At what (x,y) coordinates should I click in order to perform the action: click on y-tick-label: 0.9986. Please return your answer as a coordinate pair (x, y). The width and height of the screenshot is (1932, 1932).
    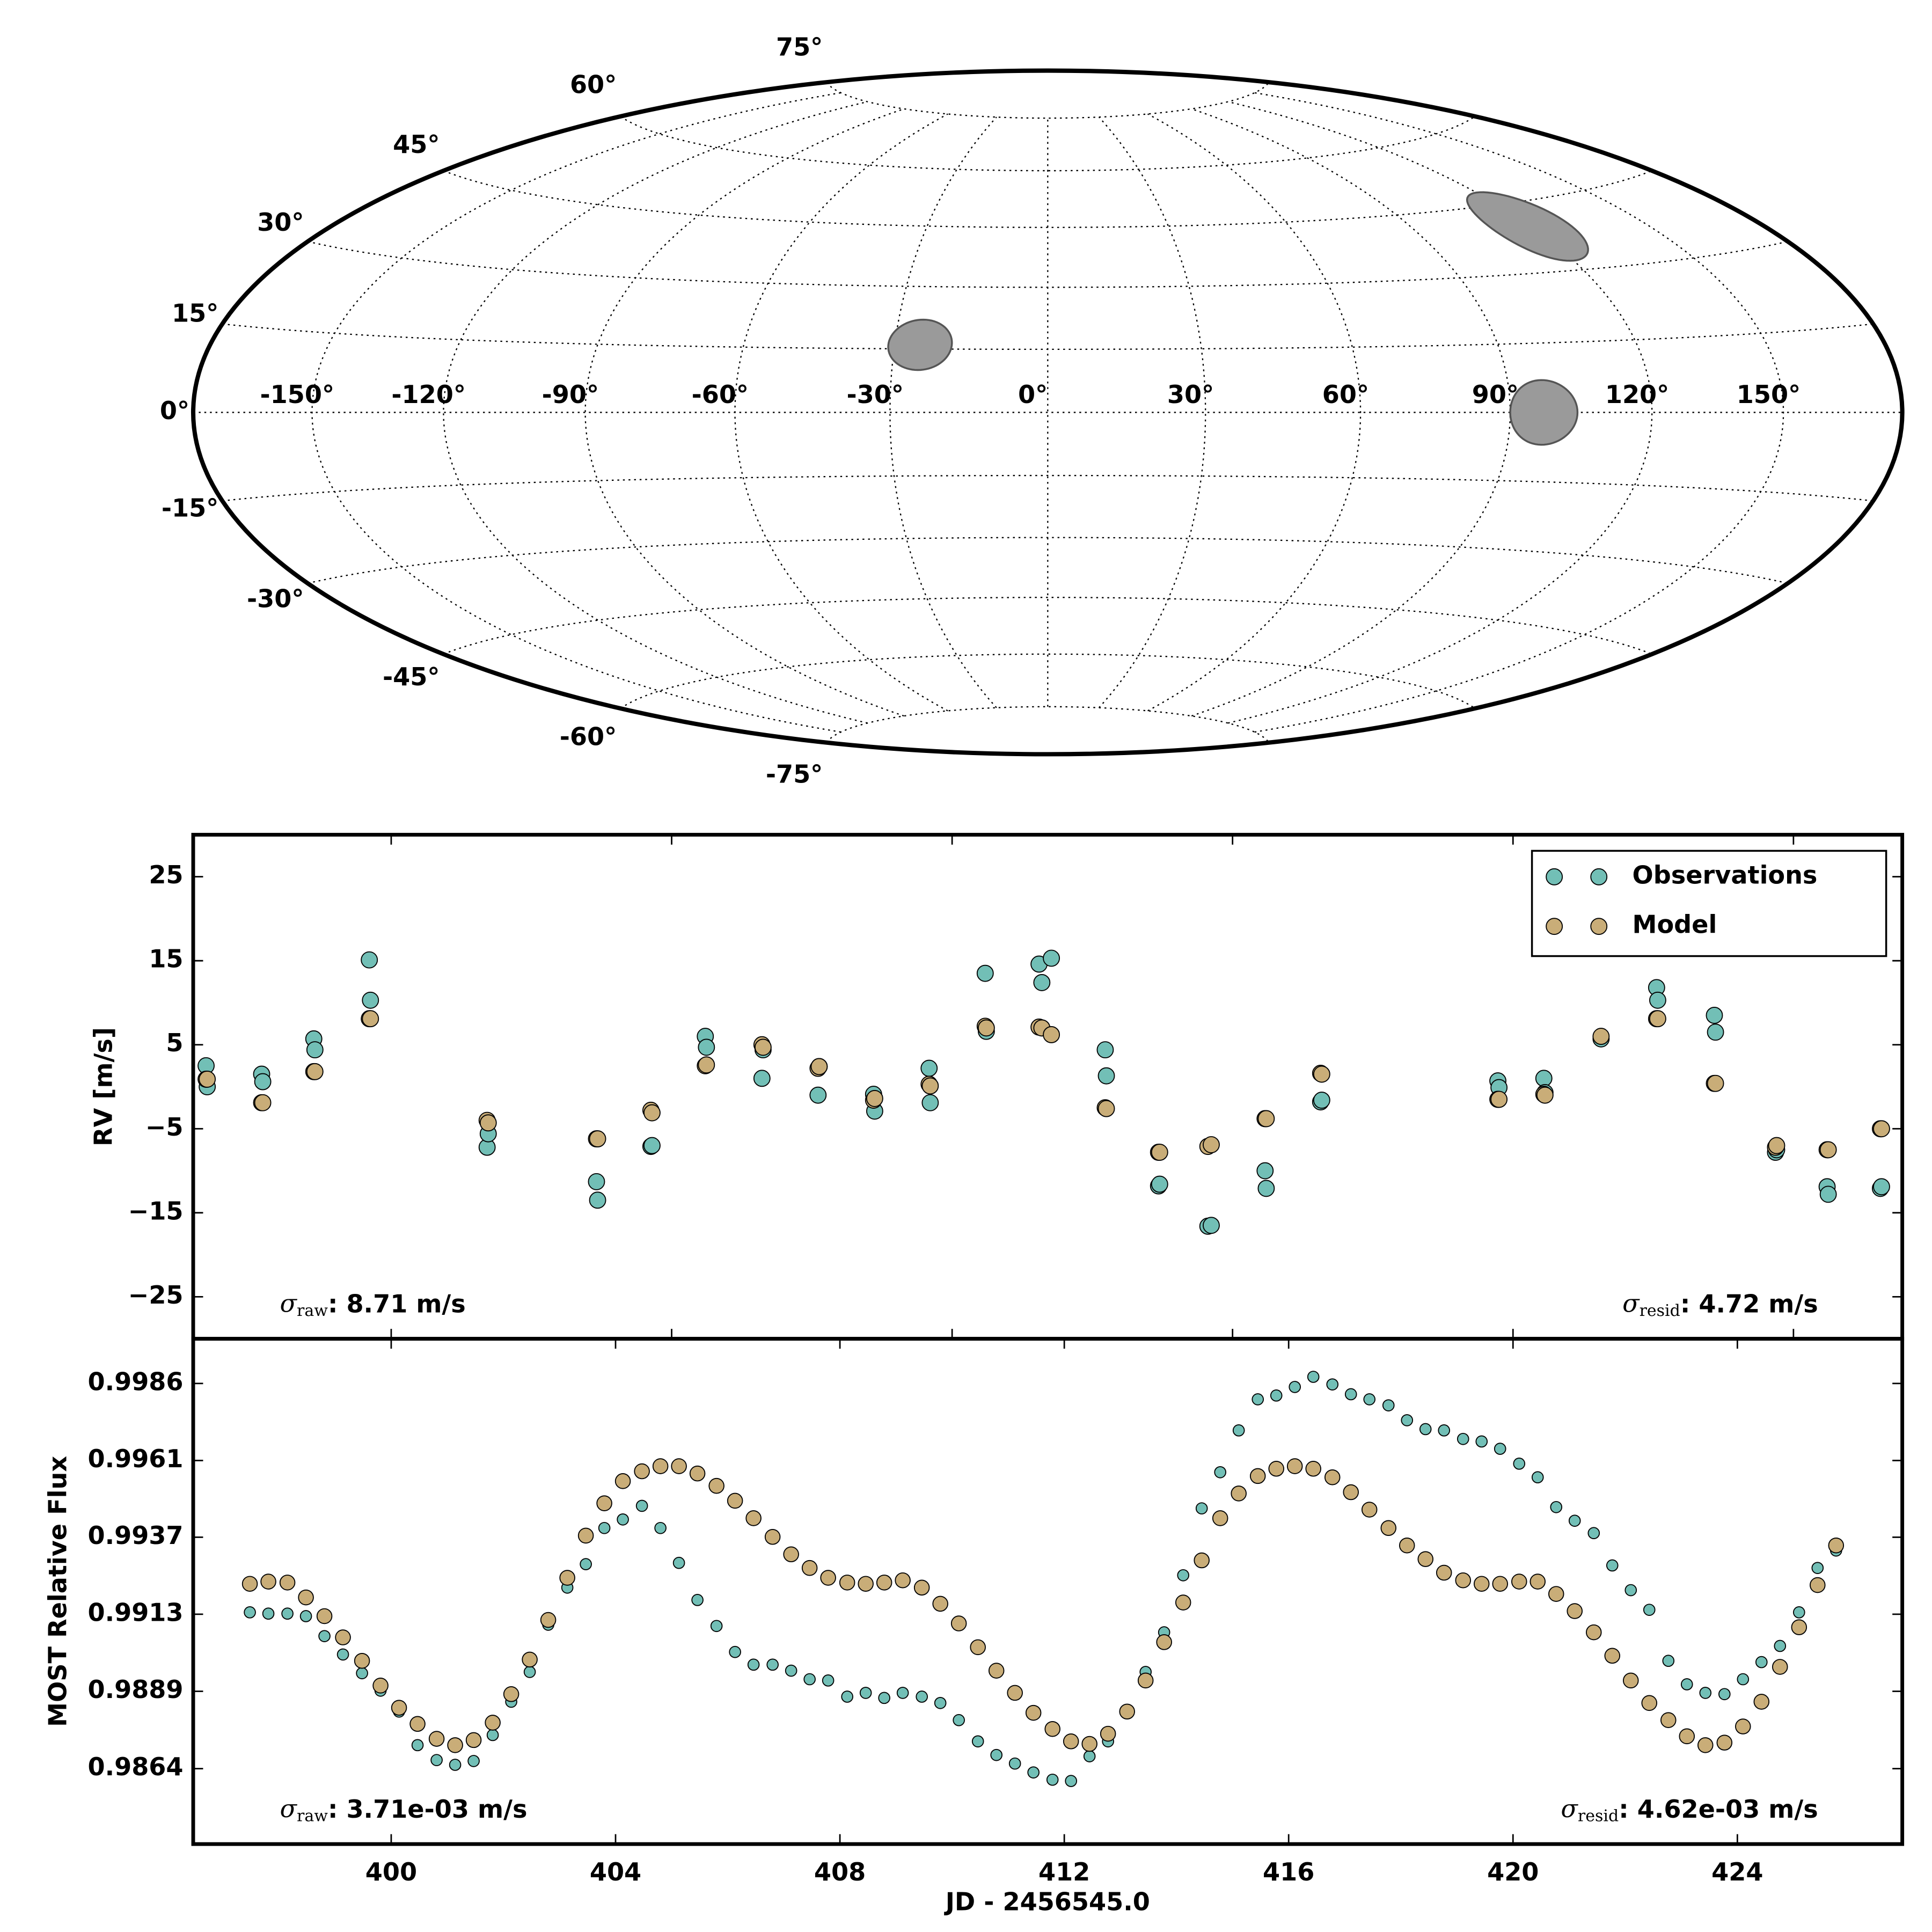
    Looking at the image, I should click on (135, 1381).